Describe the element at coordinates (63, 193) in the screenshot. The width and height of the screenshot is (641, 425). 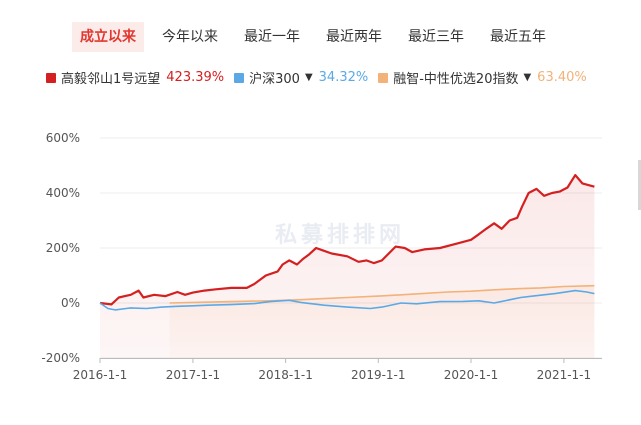
I see `y-tick-label: 400%` at that location.